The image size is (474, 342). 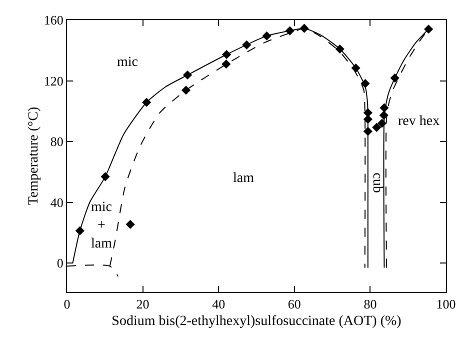 I want to click on x-tick-label: 60, so click(x=294, y=304).